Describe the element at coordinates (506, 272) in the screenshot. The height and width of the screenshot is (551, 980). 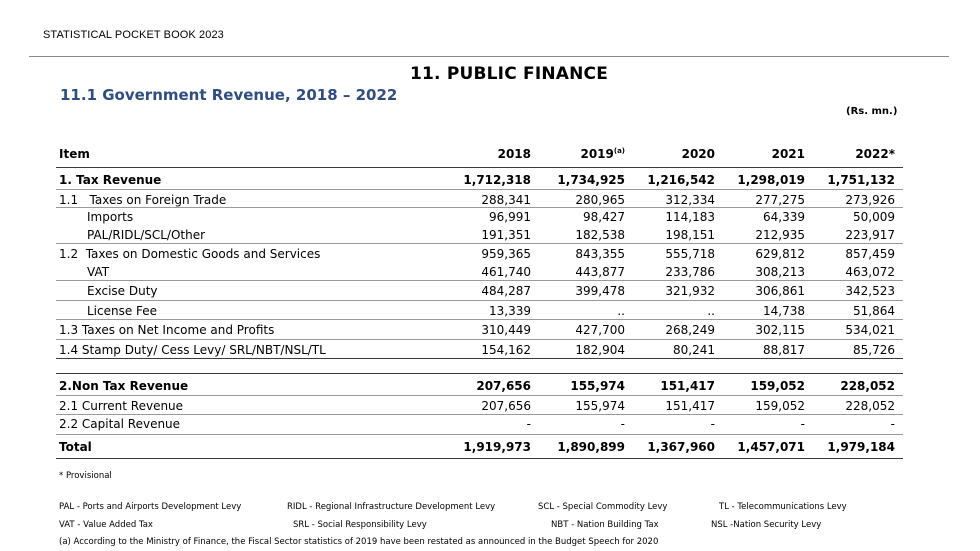
I see `cell: 461,740` at that location.